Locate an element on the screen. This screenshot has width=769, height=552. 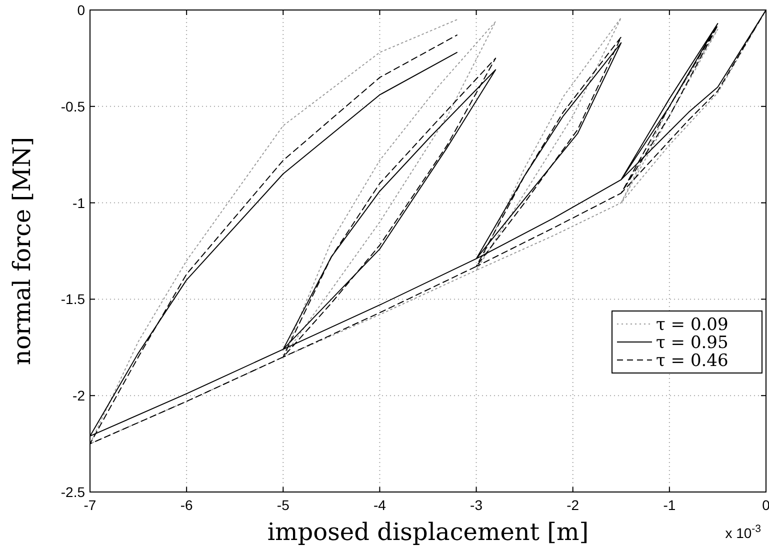
x-axis-title: imposed displacement [m] is located at coordinates (428, 532).